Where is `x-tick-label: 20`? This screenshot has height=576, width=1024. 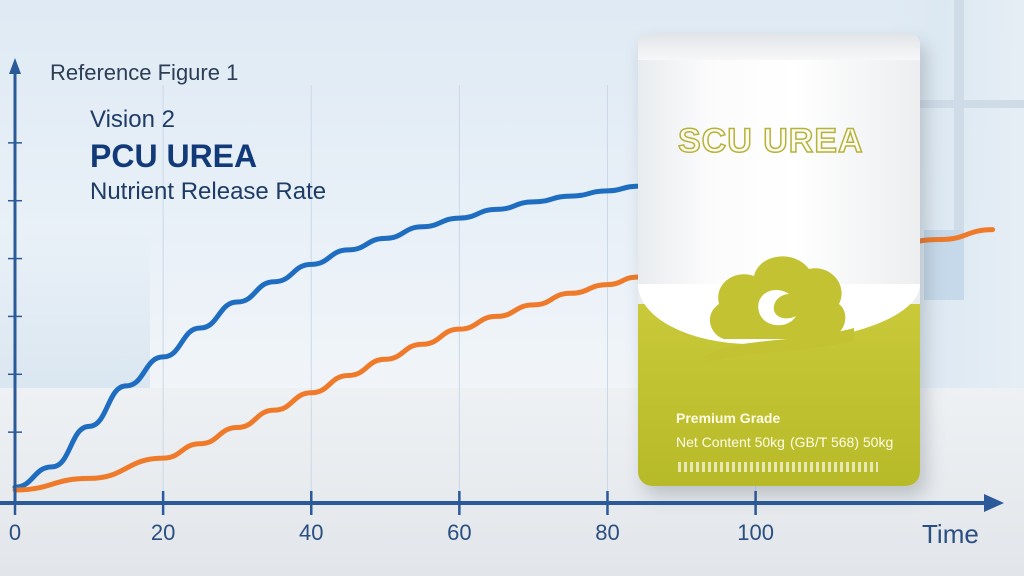
x-tick-label: 20 is located at coordinates (163, 532).